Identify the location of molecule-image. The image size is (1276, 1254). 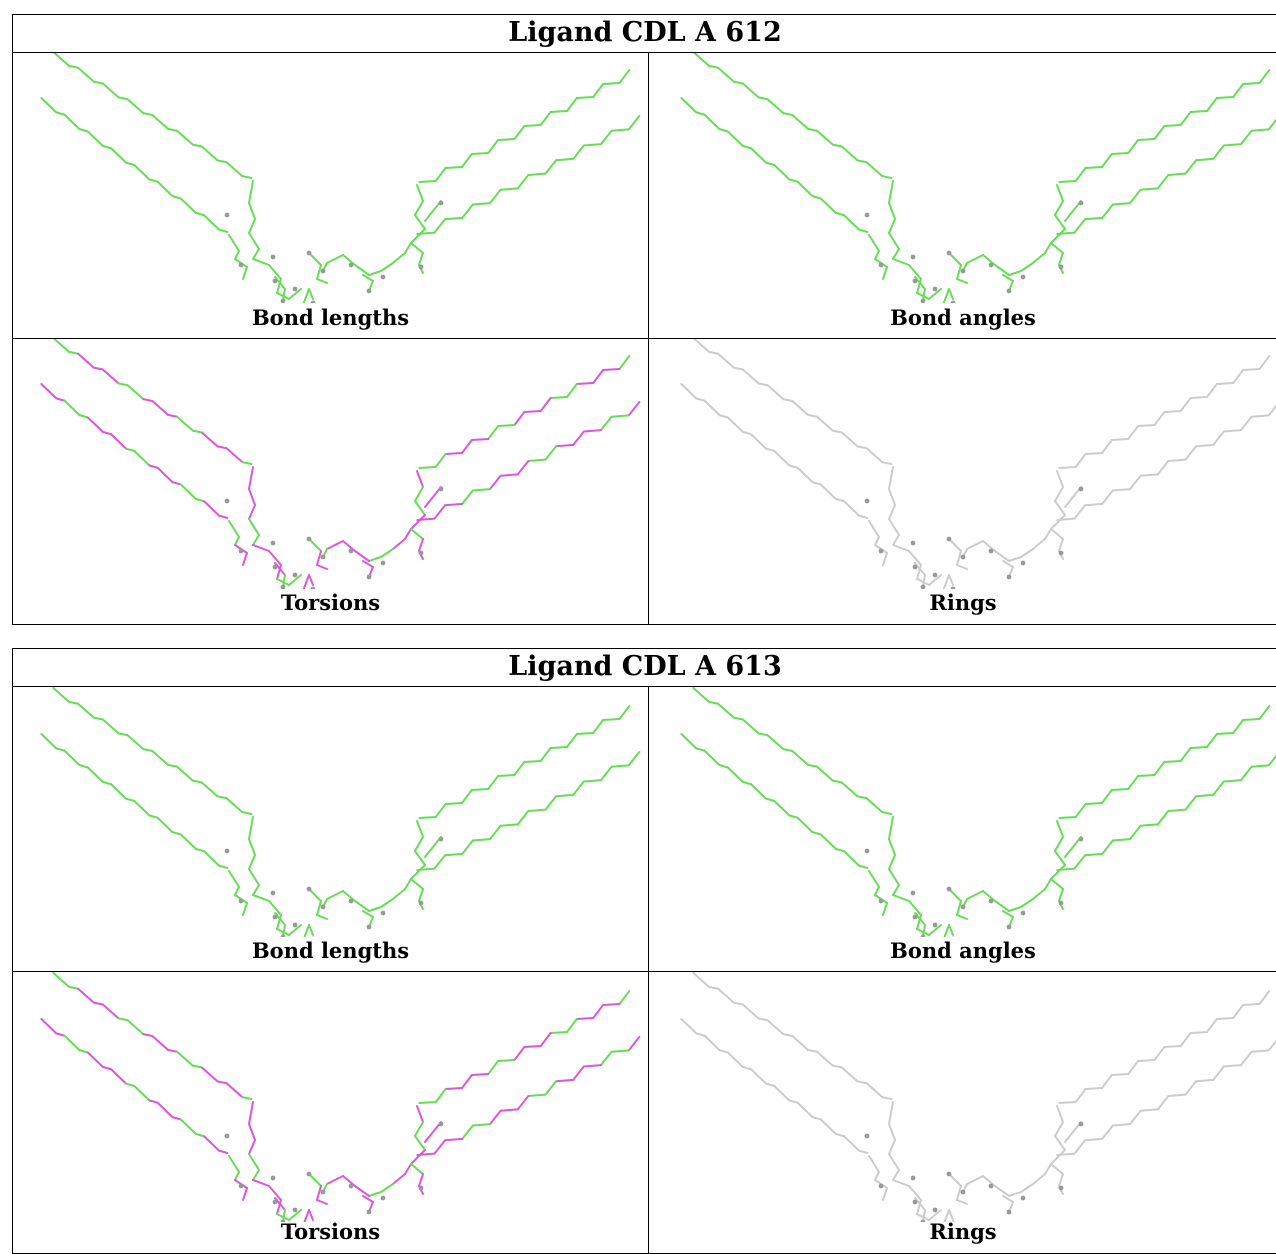
(331, 178).